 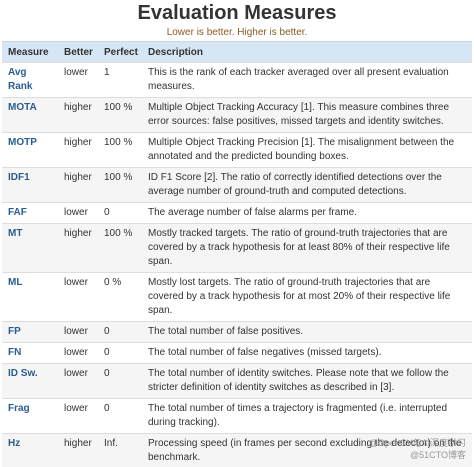 I want to click on measure-name: MOTA, so click(x=30, y=115).